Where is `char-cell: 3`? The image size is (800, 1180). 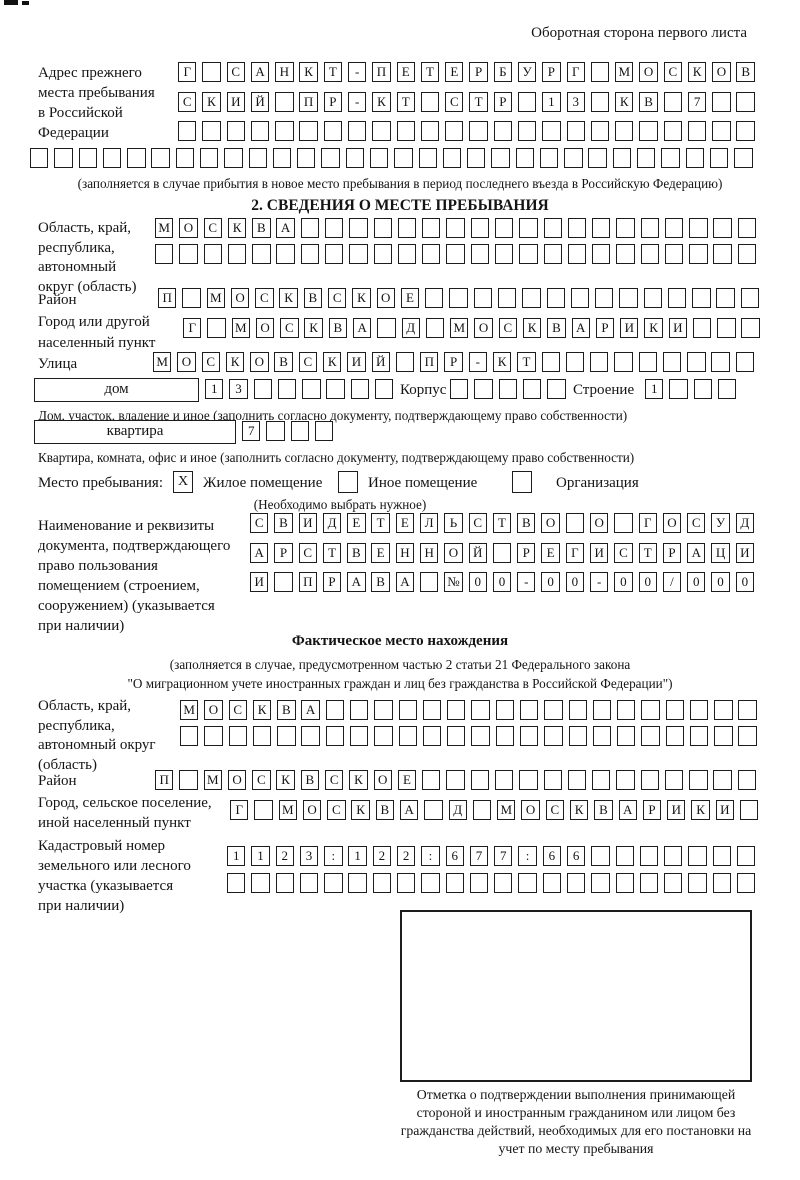 char-cell: 3 is located at coordinates (309, 856).